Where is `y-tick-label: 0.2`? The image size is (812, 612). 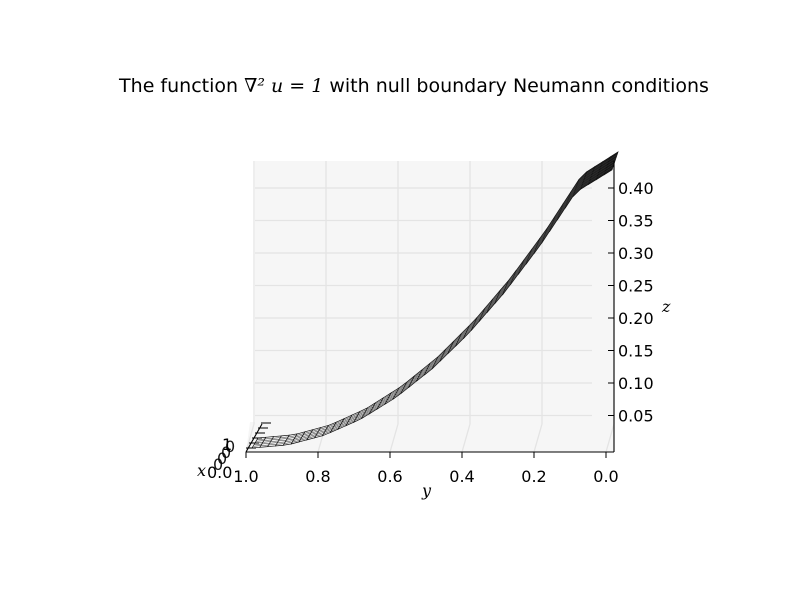
y-tick-label: 0.2 is located at coordinates (533, 476).